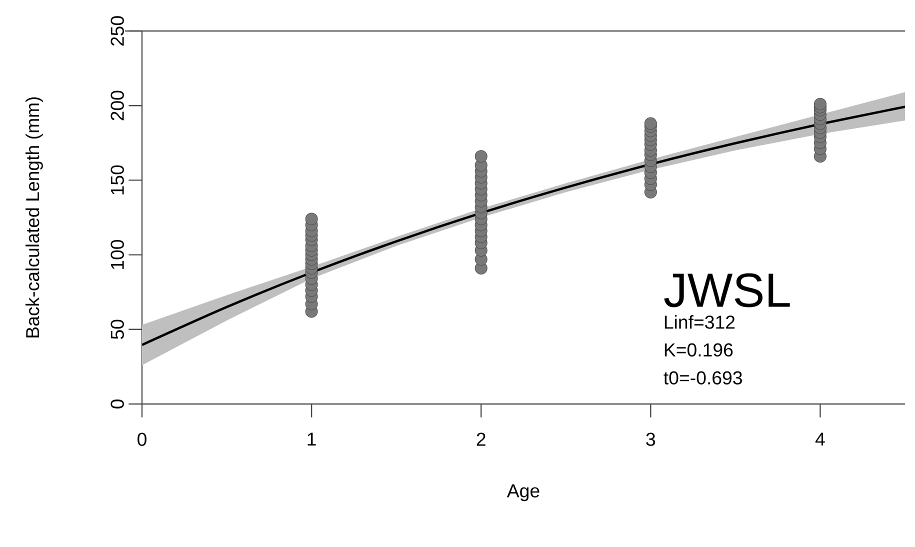 The height and width of the screenshot is (547, 915). What do you see at coordinates (651, 439) in the screenshot?
I see `x-tick-label: 3` at bounding box center [651, 439].